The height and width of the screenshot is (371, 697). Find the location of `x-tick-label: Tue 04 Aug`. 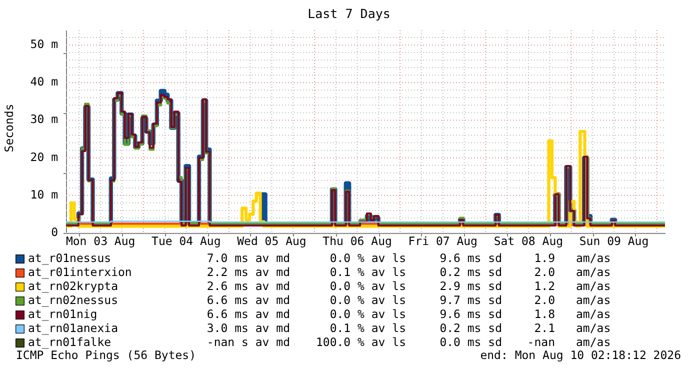

x-tick-label: Tue 04 Aug is located at coordinates (186, 241).